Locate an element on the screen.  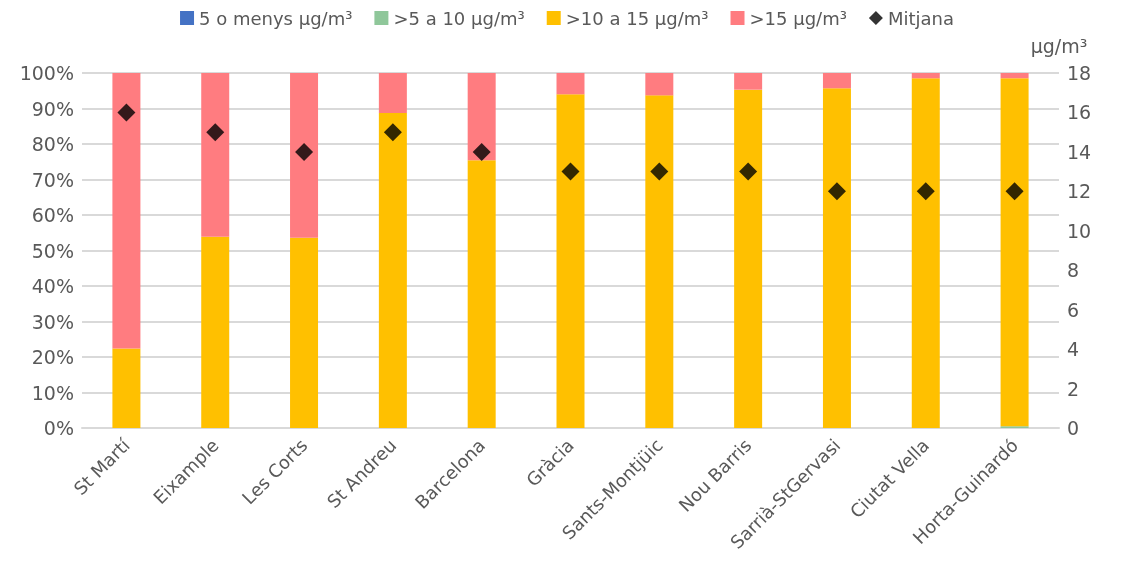
y-tick-label: 60% is located at coordinates (52, 215).